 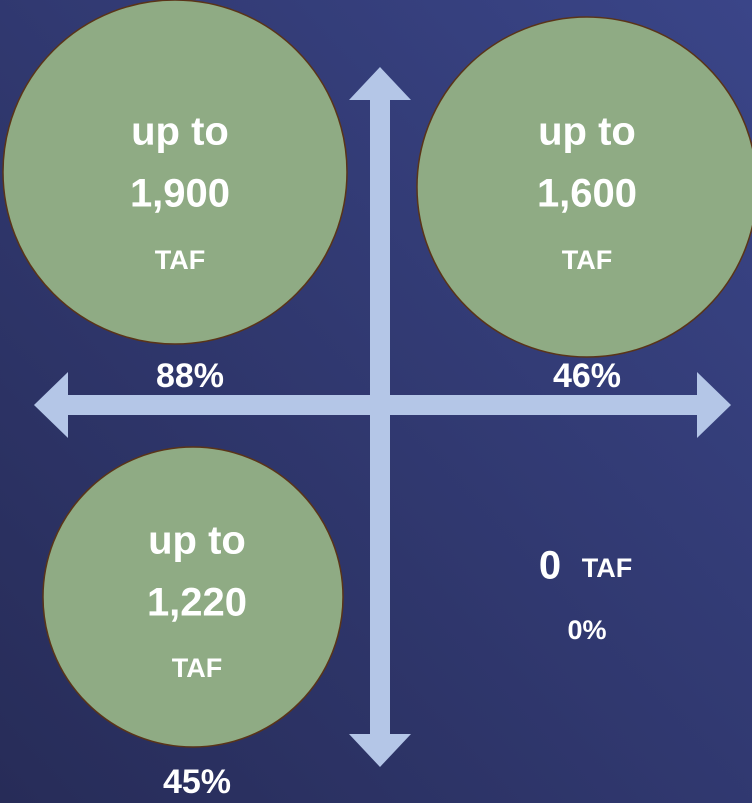 I want to click on vertical-arrow, so click(x=380, y=417).